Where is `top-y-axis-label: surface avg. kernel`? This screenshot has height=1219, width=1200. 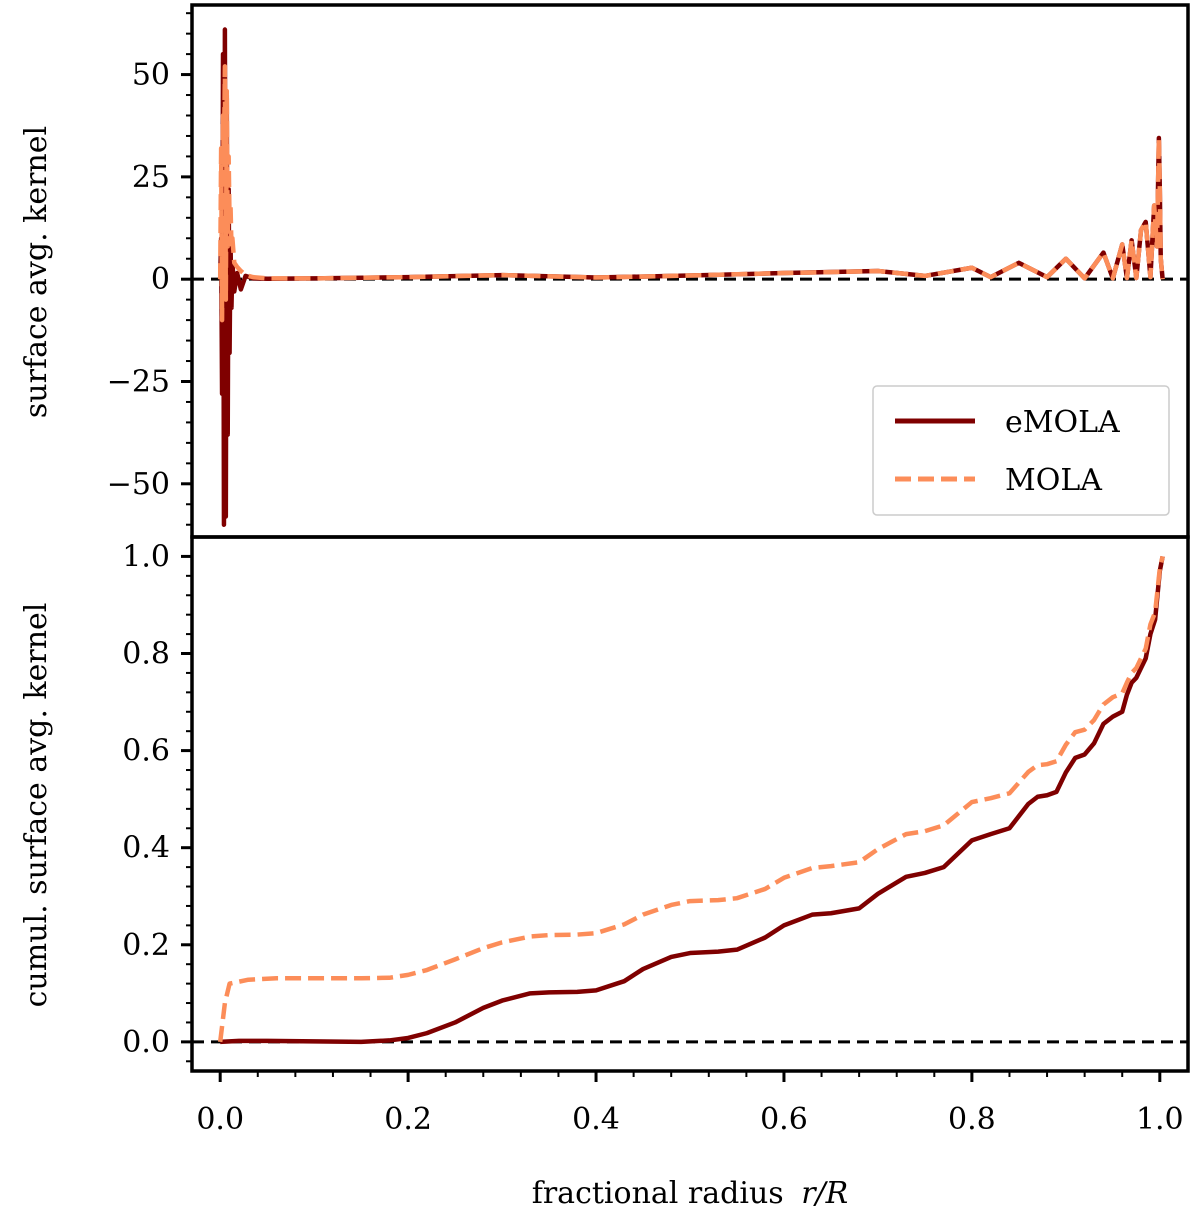 top-y-axis-label: surface avg. kernel is located at coordinates (36, 272).